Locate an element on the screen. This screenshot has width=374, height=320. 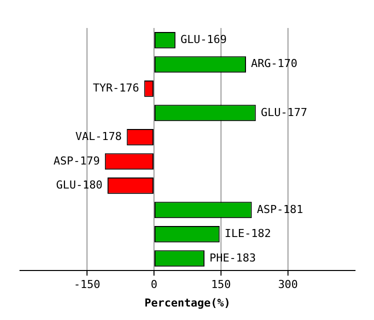
x-tick-label: 300 is located at coordinates (288, 285).